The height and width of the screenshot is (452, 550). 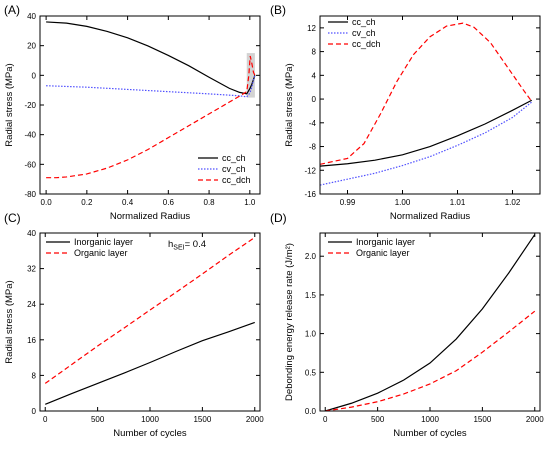 What do you see at coordinates (12, 218) in the screenshot?
I see `panel-label: (C)` at bounding box center [12, 218].